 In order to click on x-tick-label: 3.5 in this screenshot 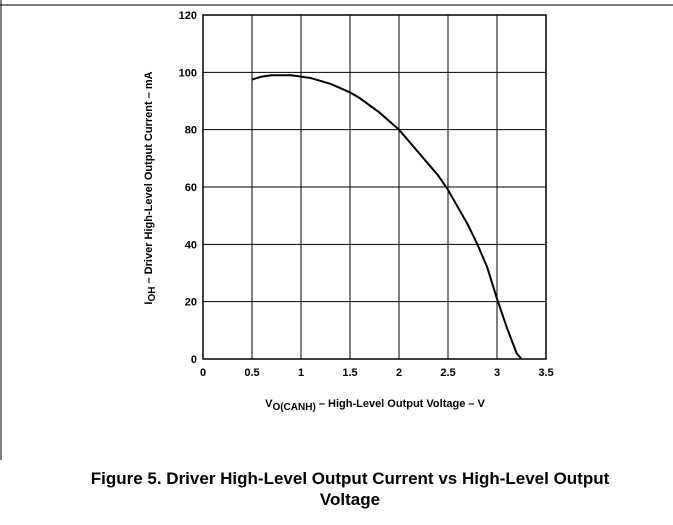, I will do `click(545, 373)`.